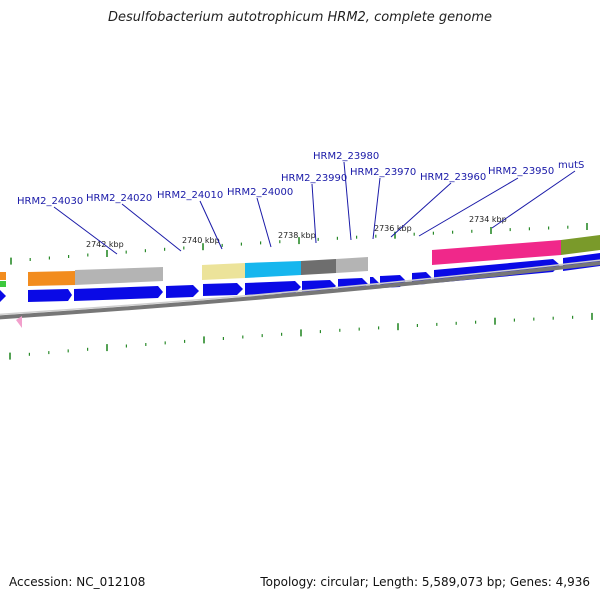 The width and height of the screenshot is (600, 600). I want to click on kbp-label-2740: 2740 kbp, so click(201, 240).